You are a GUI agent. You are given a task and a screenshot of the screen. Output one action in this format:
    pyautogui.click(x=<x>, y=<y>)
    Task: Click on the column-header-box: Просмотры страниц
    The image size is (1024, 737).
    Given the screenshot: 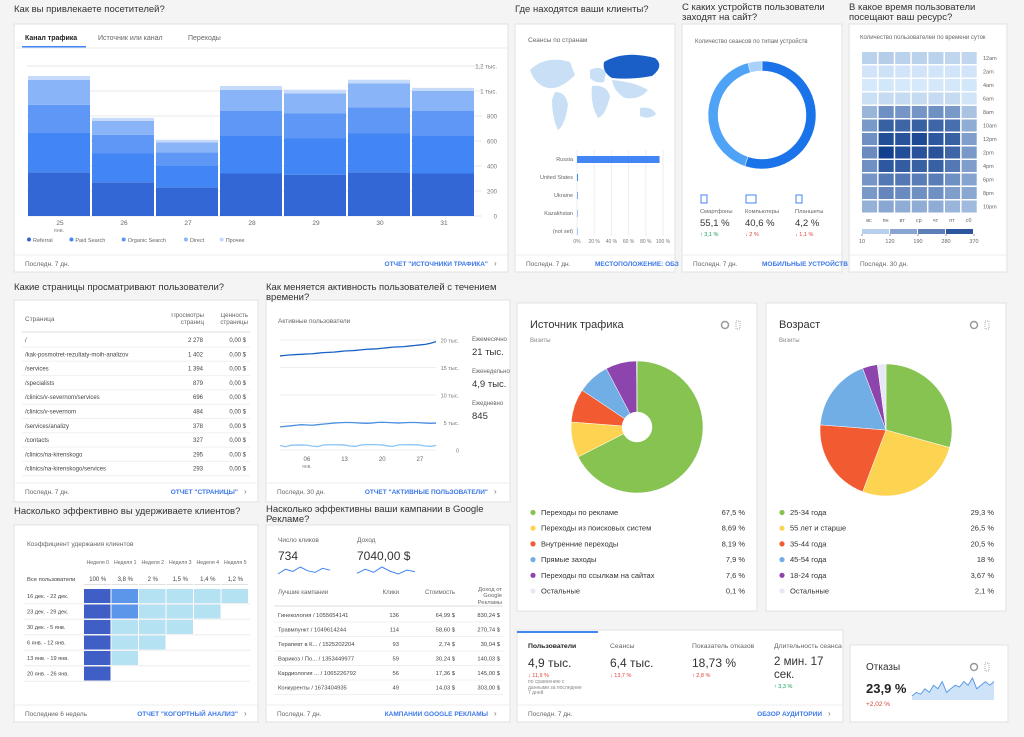 What is the action you would take?
    pyautogui.click(x=187, y=319)
    